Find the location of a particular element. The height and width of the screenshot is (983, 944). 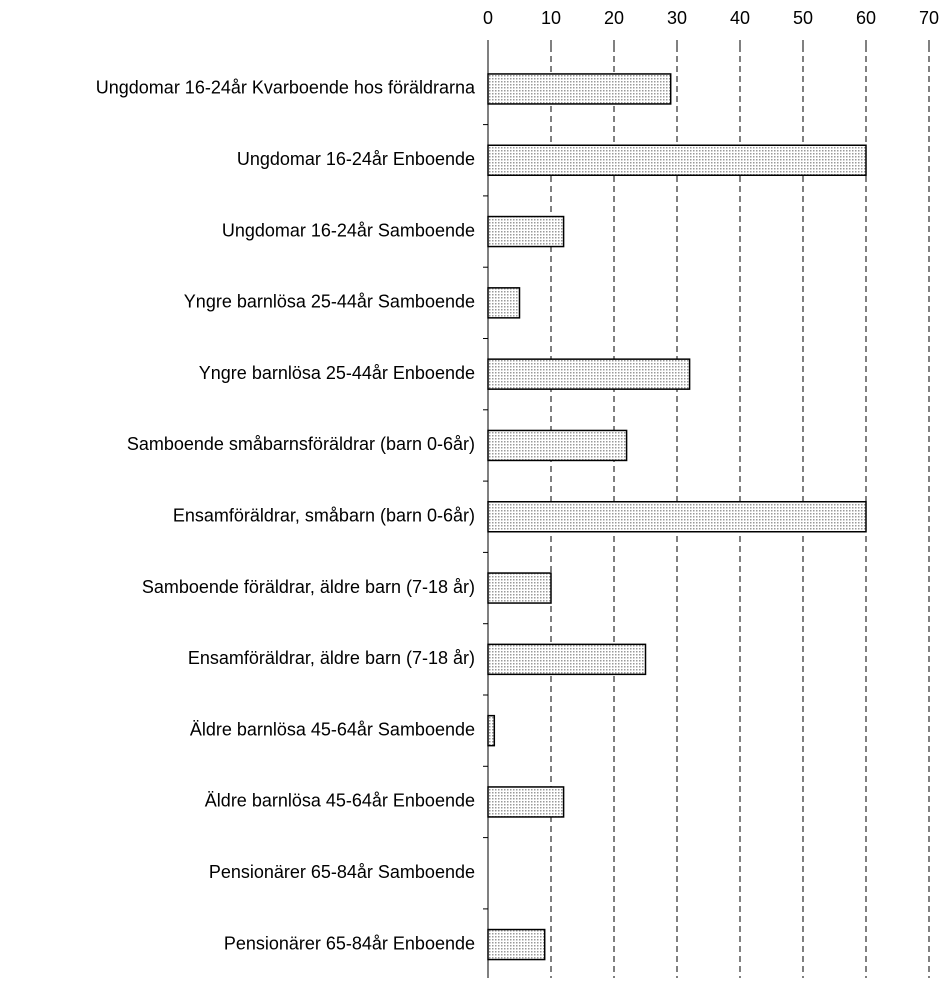

x-tick-label: 70 is located at coordinates (929, 18).